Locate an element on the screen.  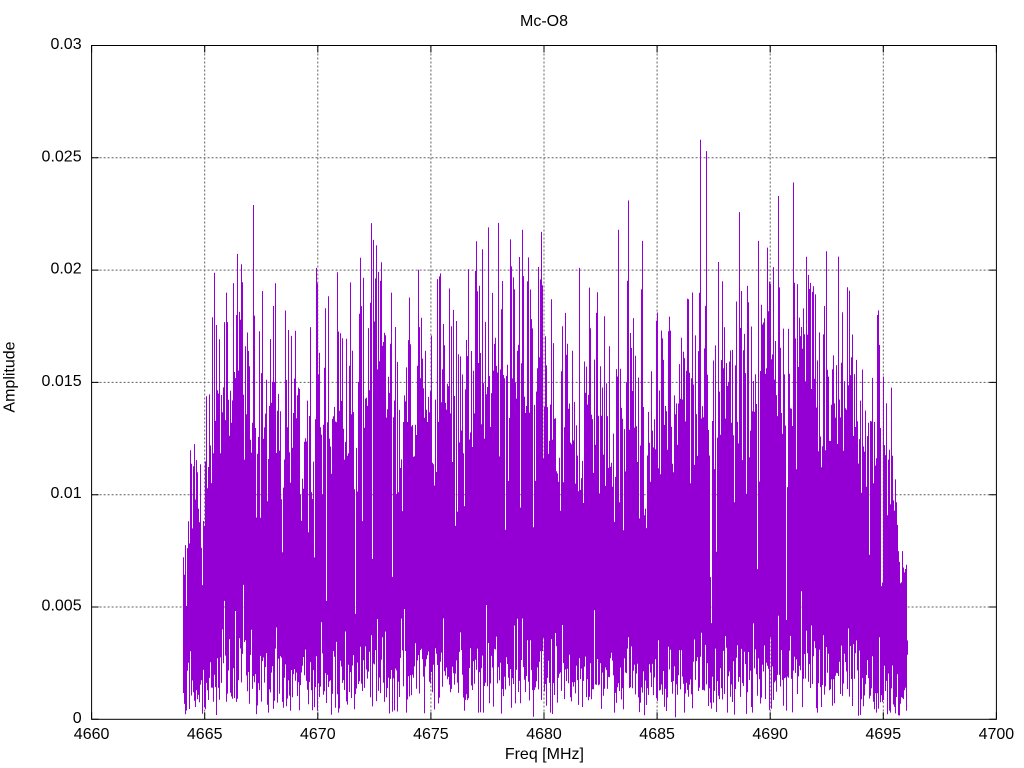
svg-text: 4685 is located at coordinates (657, 734).